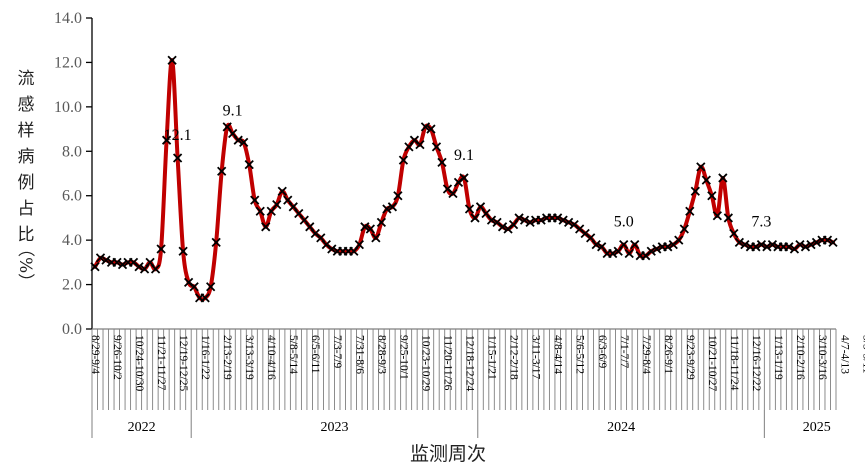  What do you see at coordinates (293, 354) in the screenshot?
I see `x-tick-label: 5/8-5/14` at bounding box center [293, 354].